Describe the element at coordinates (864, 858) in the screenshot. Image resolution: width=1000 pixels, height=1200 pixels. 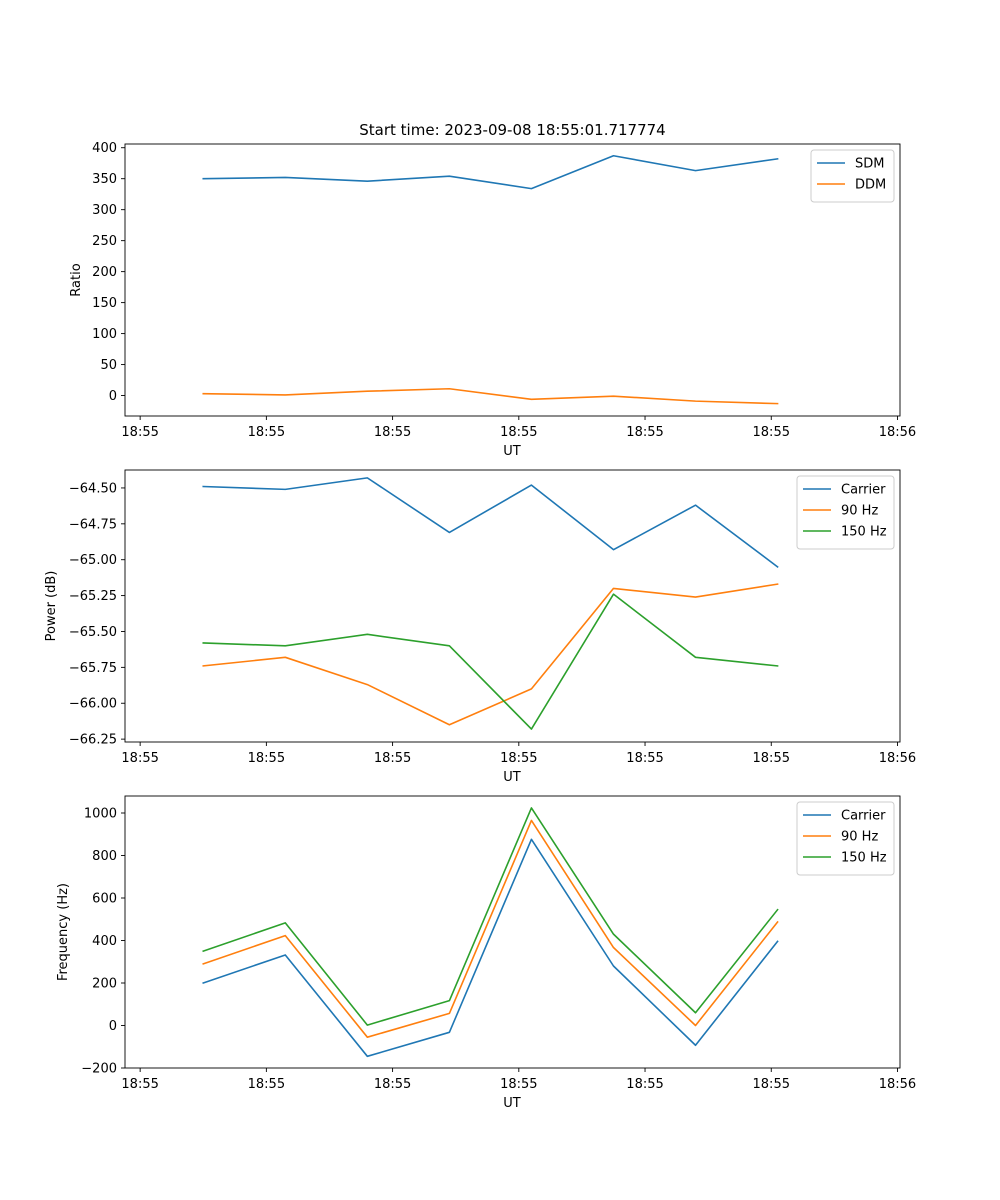
I see `frequency-legend-label: 150 Hz` at that location.